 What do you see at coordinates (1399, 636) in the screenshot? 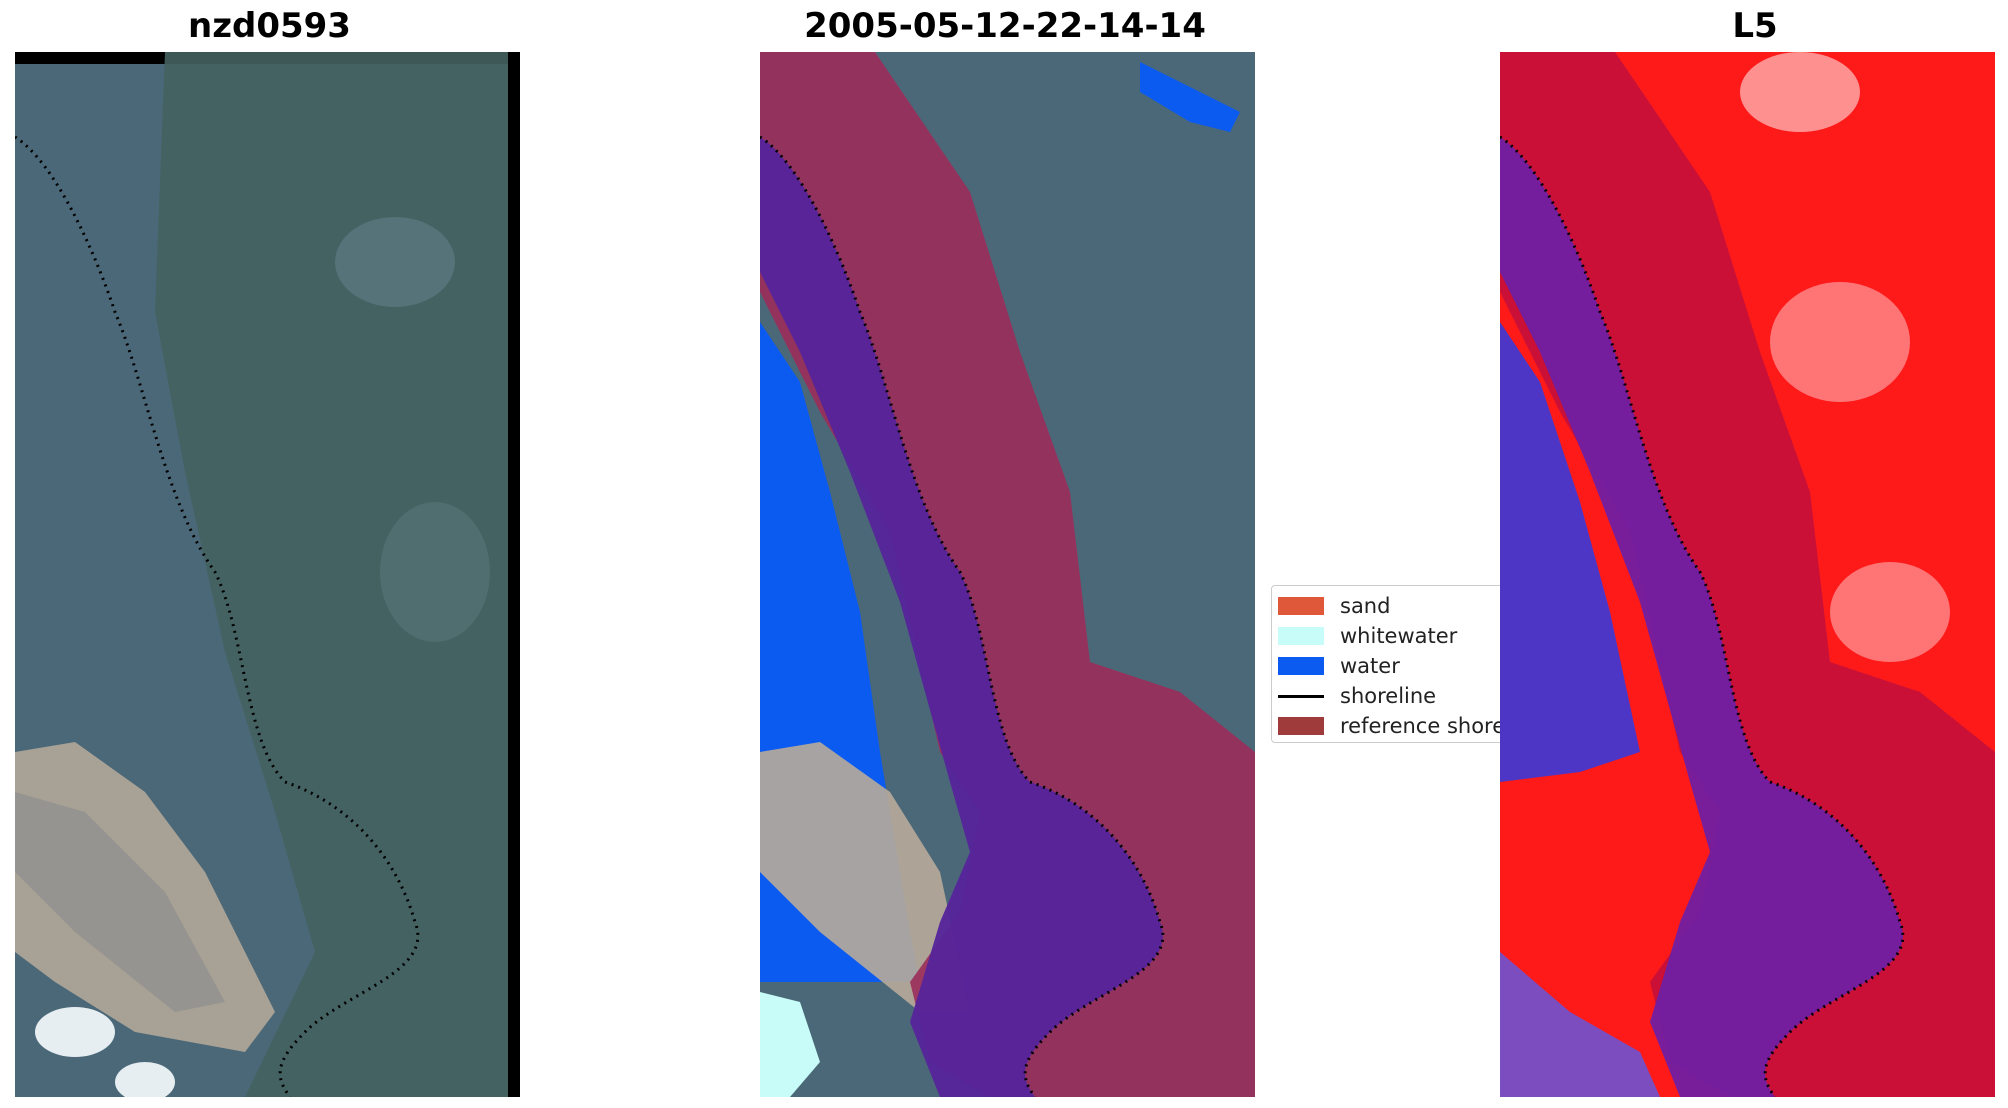
I see `legend-label: whitewater` at bounding box center [1399, 636].